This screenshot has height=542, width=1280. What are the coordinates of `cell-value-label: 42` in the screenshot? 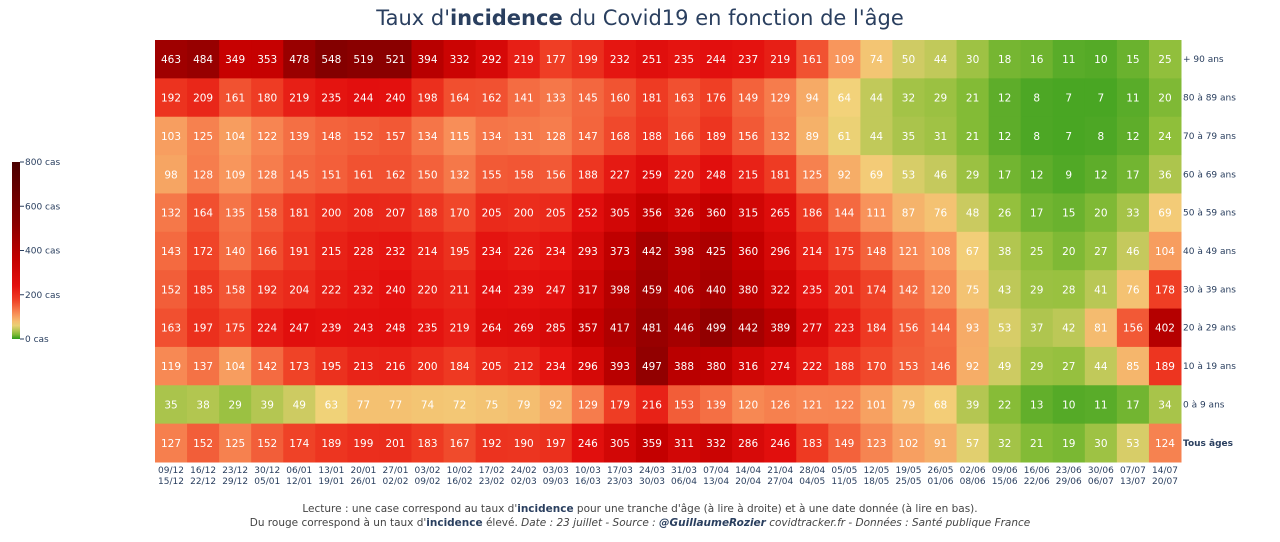 It's located at (1068, 329).